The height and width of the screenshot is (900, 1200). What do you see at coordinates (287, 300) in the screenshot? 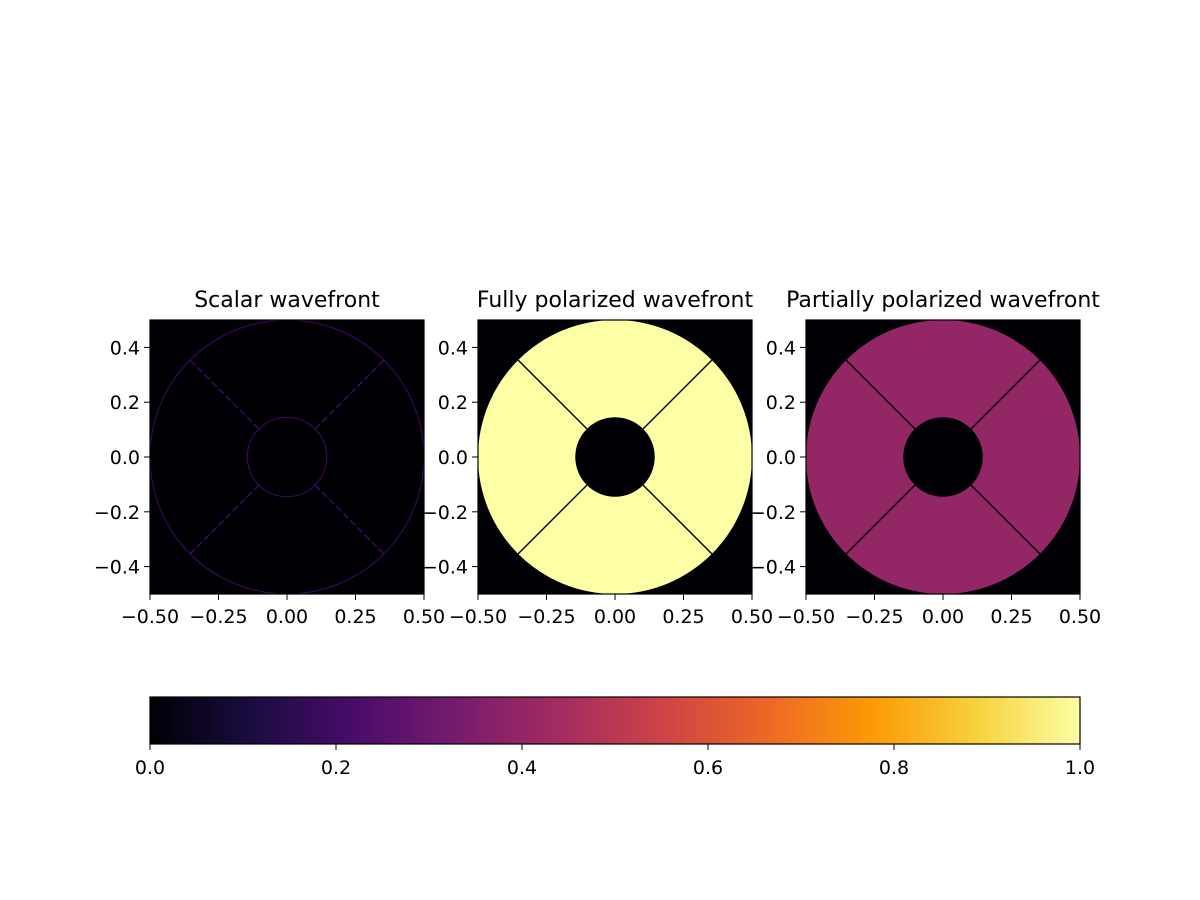
I see `panel-title: Scalar wavefront` at bounding box center [287, 300].